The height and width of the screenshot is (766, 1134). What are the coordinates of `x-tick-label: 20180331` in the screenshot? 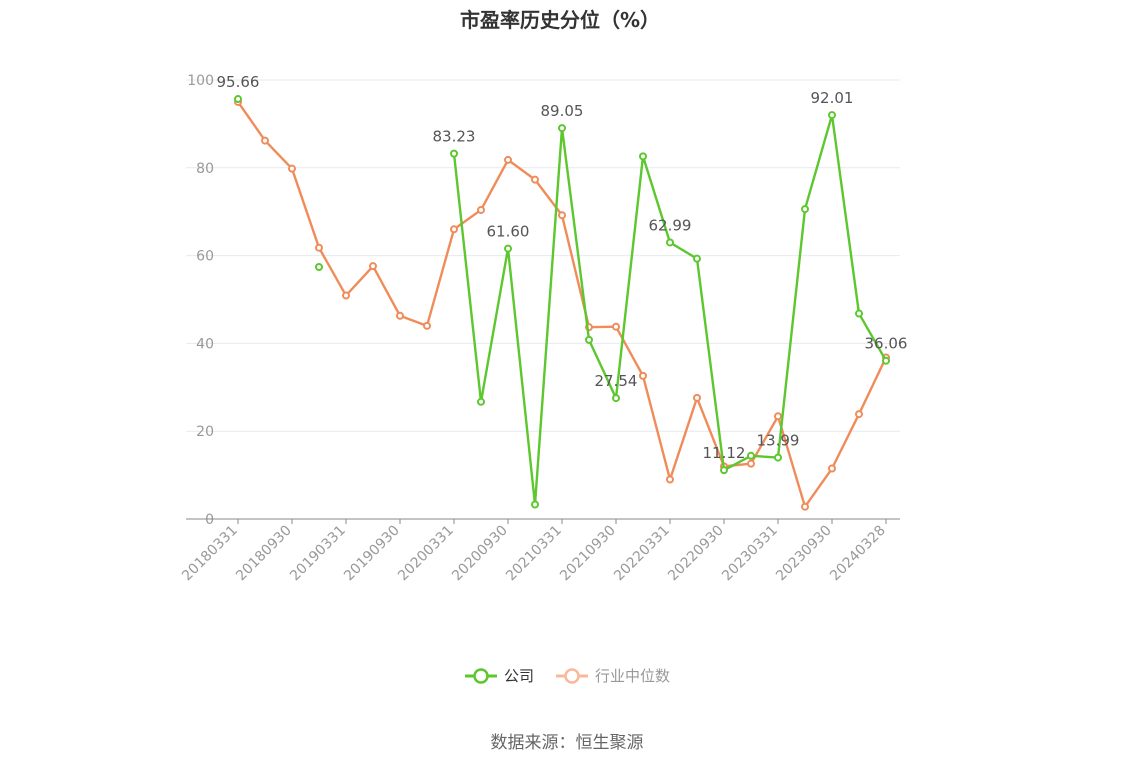 It's located at (210, 554).